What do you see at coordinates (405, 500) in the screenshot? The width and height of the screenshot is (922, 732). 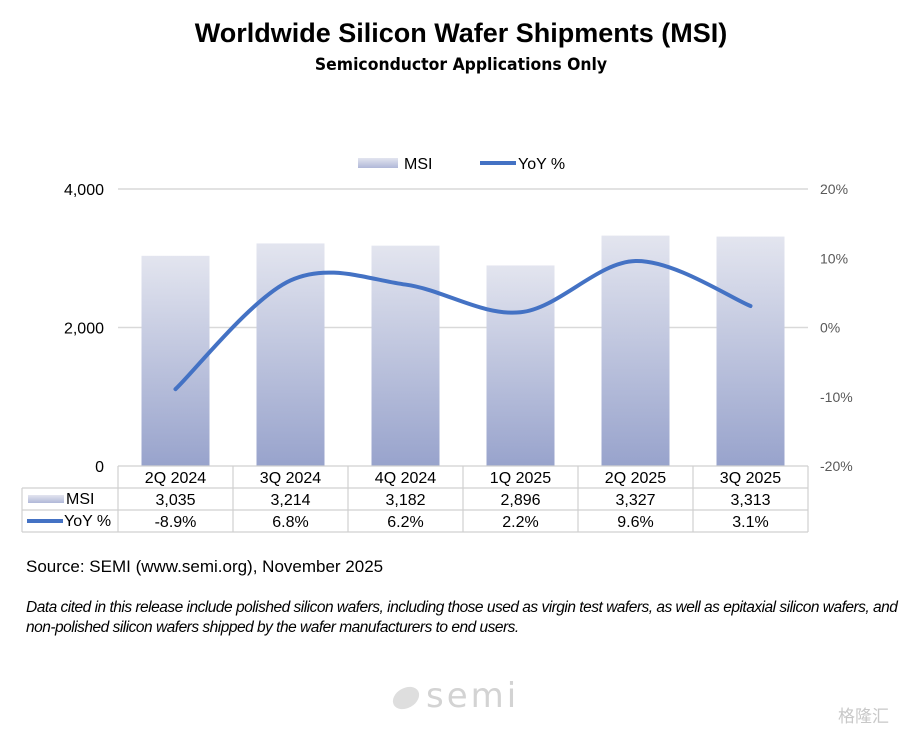 I see `table-msi-value: 3,182` at bounding box center [405, 500].